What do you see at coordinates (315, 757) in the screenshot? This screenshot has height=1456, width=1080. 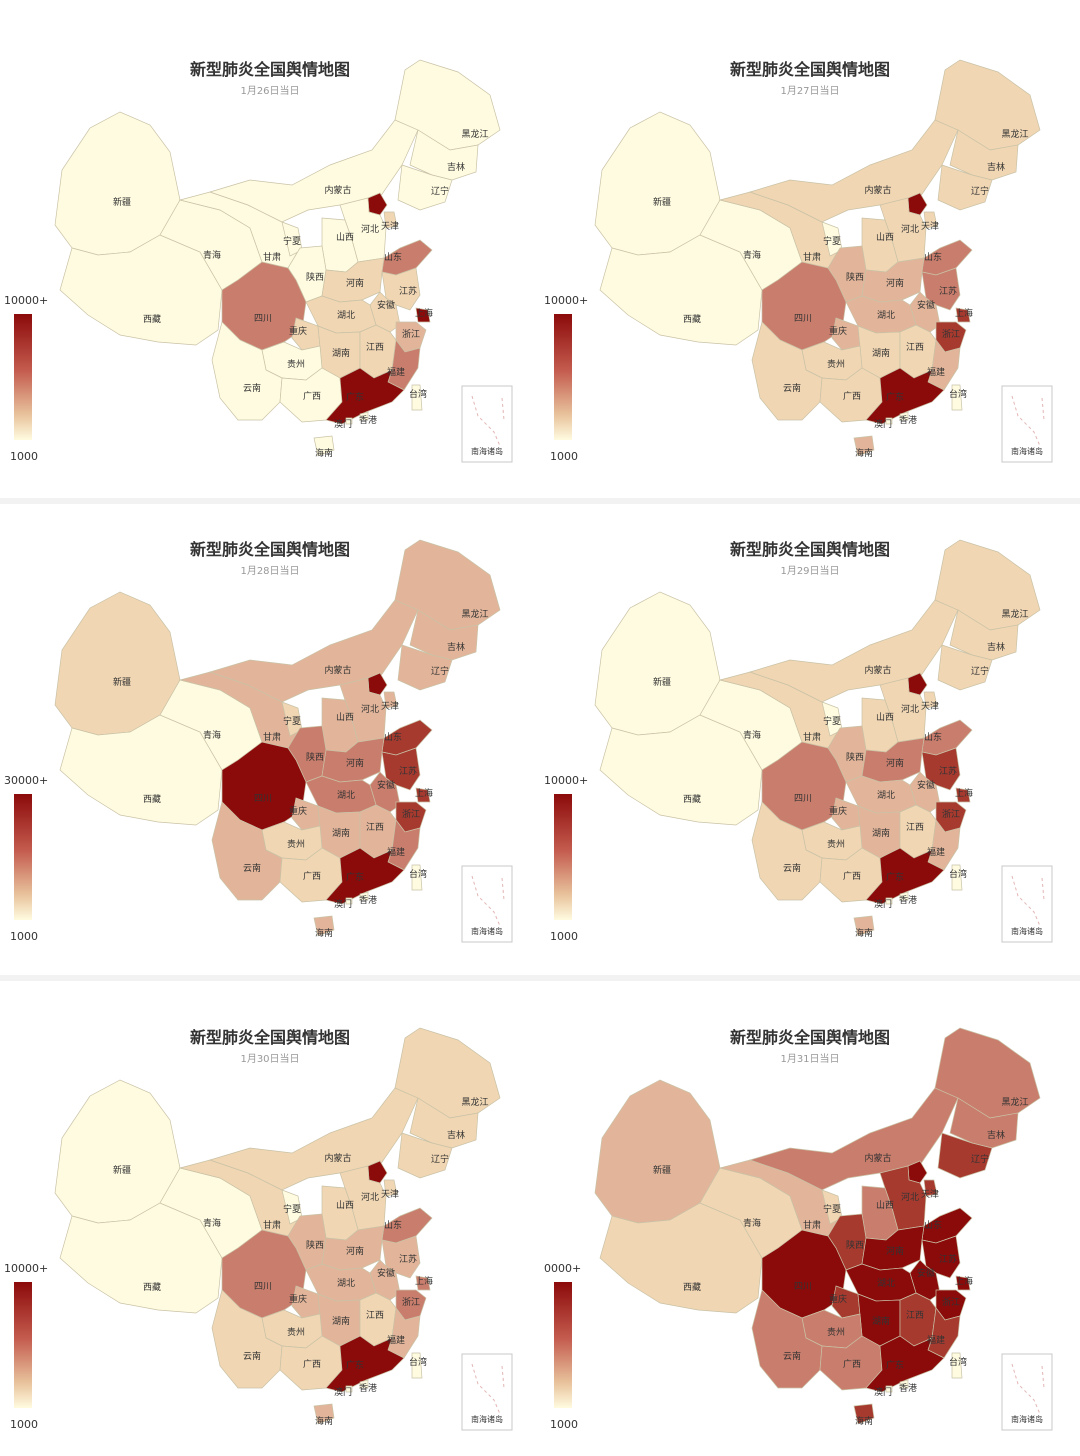 I see `province-label: 陕西` at bounding box center [315, 757].